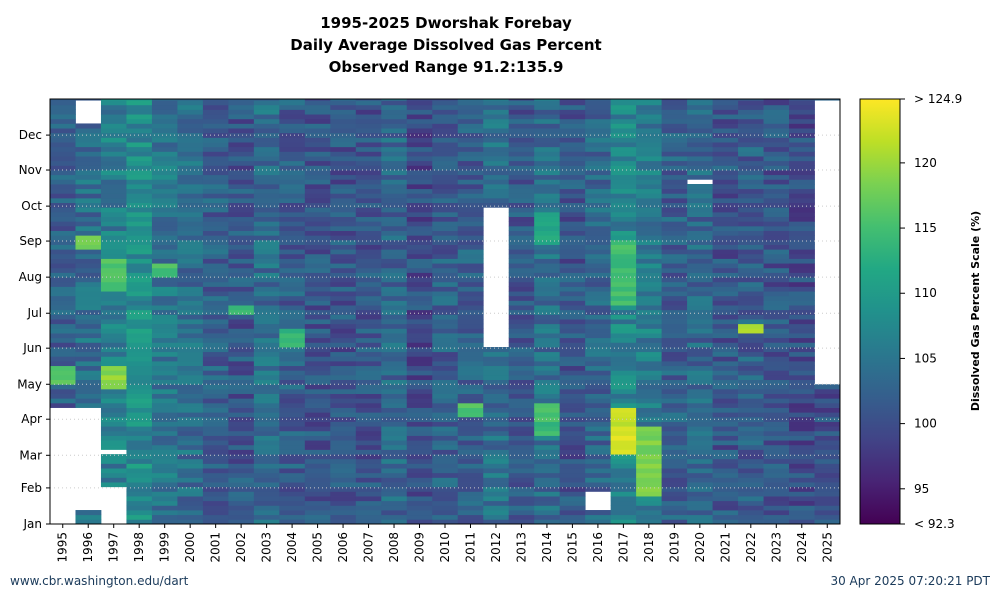 This screenshot has height=600, width=1000. Describe the element at coordinates (802, 547) in the screenshot. I see `x-tick-label: 2024` at that location.